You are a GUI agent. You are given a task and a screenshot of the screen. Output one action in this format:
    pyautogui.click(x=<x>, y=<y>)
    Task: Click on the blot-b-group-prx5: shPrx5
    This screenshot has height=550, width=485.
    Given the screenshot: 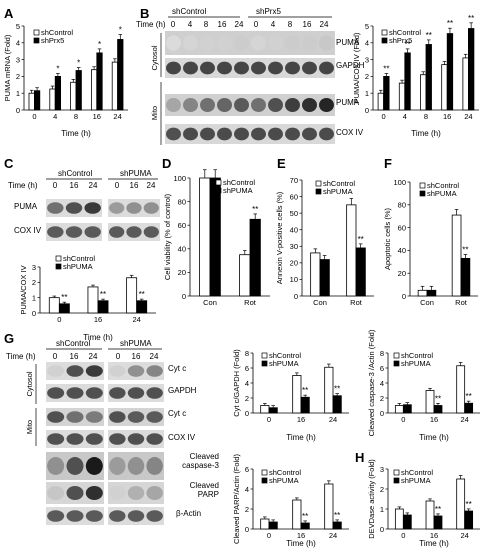 What is the action you would take?
    pyautogui.click(x=268, y=11)
    